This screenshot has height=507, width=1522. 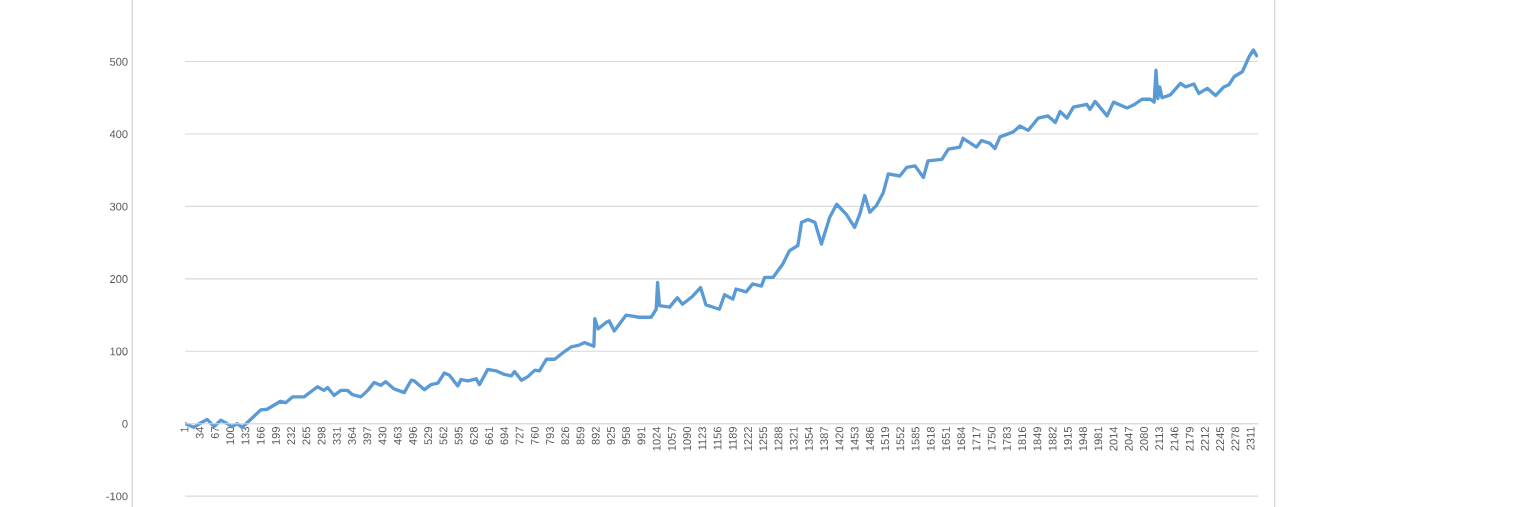 I want to click on x-tick-label: 1651, so click(x=946, y=439).